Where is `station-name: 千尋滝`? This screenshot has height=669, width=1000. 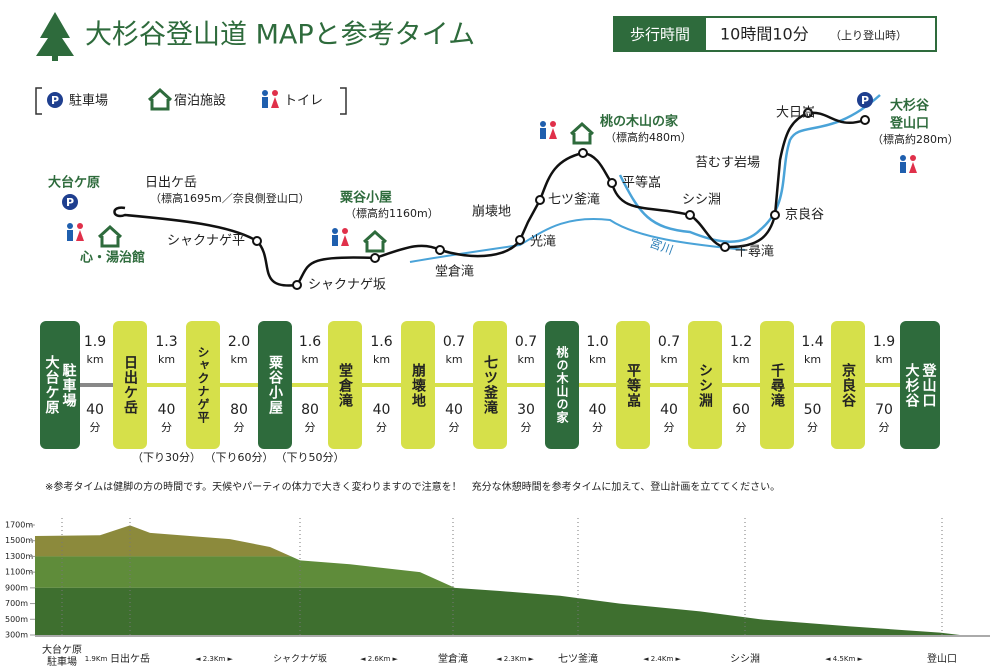 station-name: 千尋滝 is located at coordinates (777, 385).